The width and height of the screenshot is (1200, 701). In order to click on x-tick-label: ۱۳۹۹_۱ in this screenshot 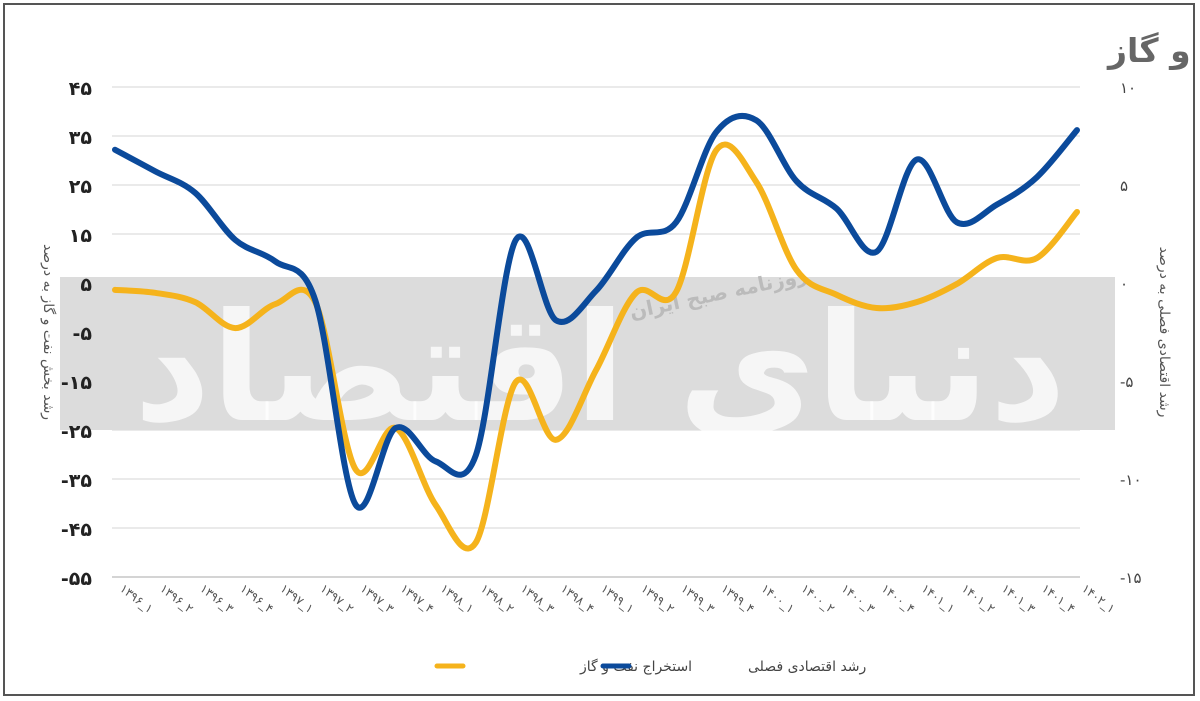, I will do `click(617, 598)`.